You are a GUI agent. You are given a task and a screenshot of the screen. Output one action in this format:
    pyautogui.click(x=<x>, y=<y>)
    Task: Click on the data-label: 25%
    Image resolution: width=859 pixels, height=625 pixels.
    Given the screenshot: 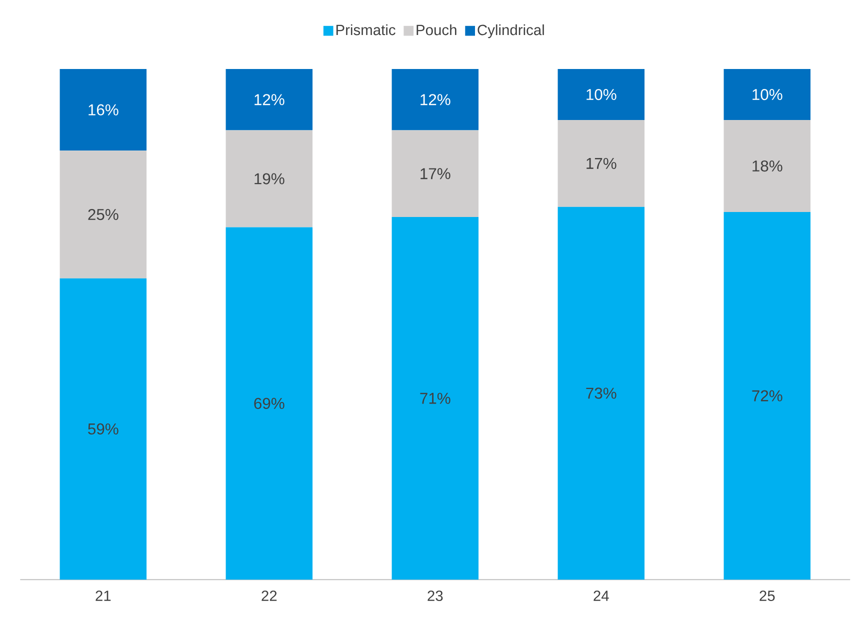 What is the action you would take?
    pyautogui.click(x=103, y=214)
    